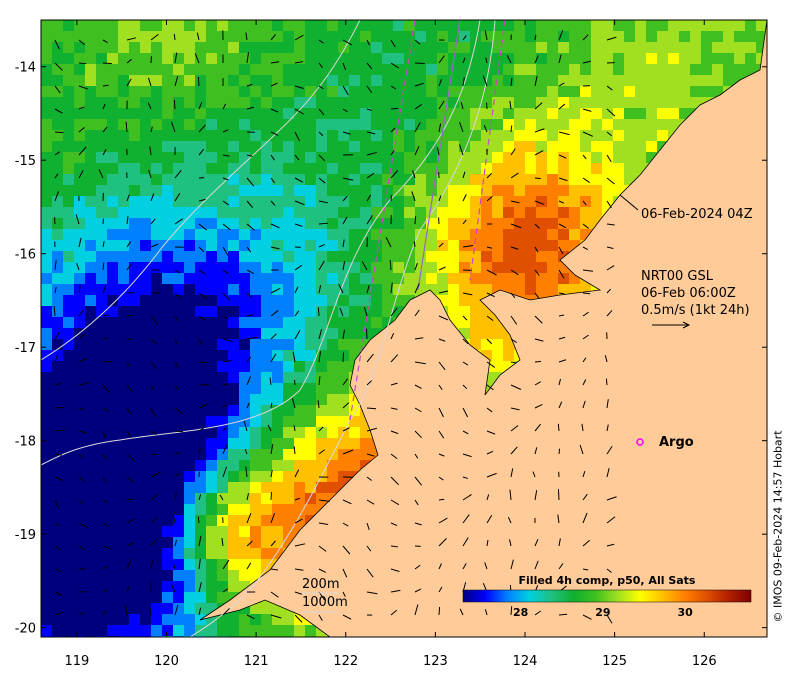 The width and height of the screenshot is (810, 677). Describe the element at coordinates (25, 255) in the screenshot. I see `y-tick-label: -16` at that location.